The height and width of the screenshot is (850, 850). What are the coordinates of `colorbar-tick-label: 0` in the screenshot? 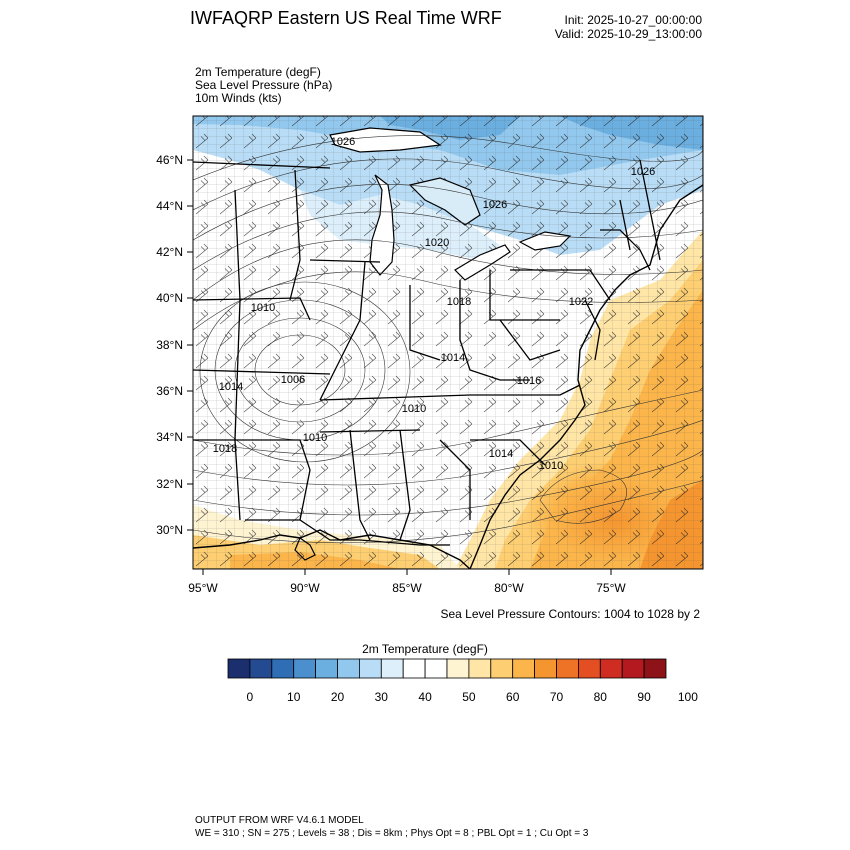 It's located at (250, 697).